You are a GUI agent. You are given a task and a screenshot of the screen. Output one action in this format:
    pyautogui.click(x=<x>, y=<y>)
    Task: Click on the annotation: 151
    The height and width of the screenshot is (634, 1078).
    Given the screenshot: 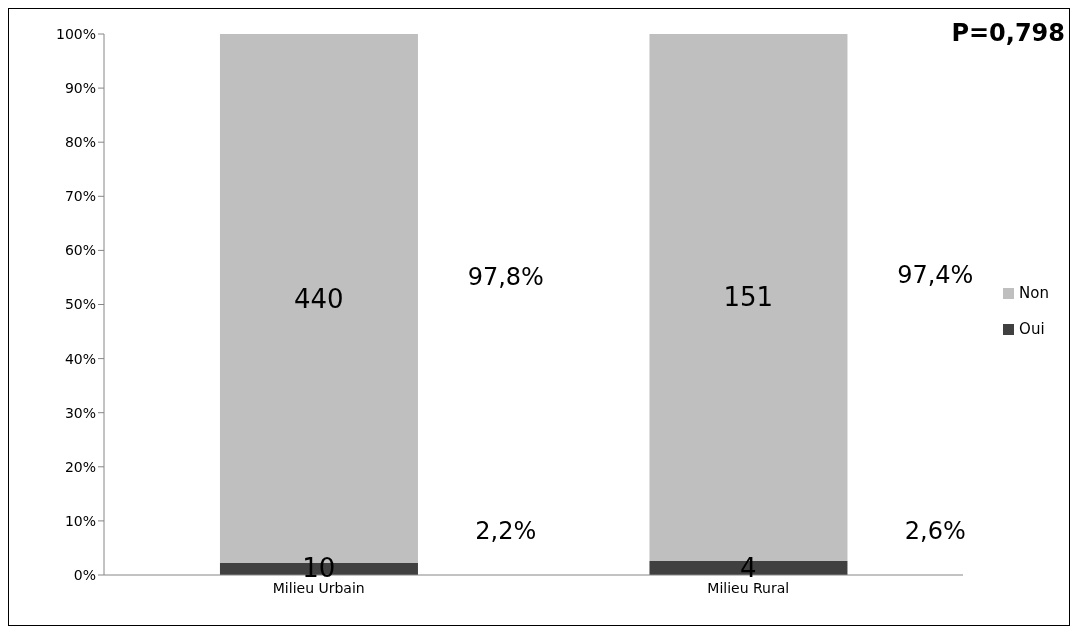 What is the action you would take?
    pyautogui.click(x=748, y=297)
    